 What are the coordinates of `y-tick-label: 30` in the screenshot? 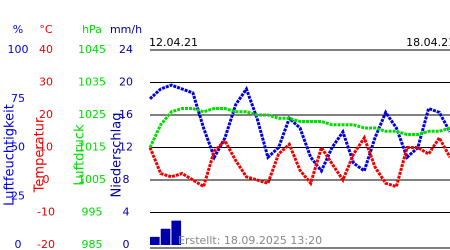 It's located at (46, 82).